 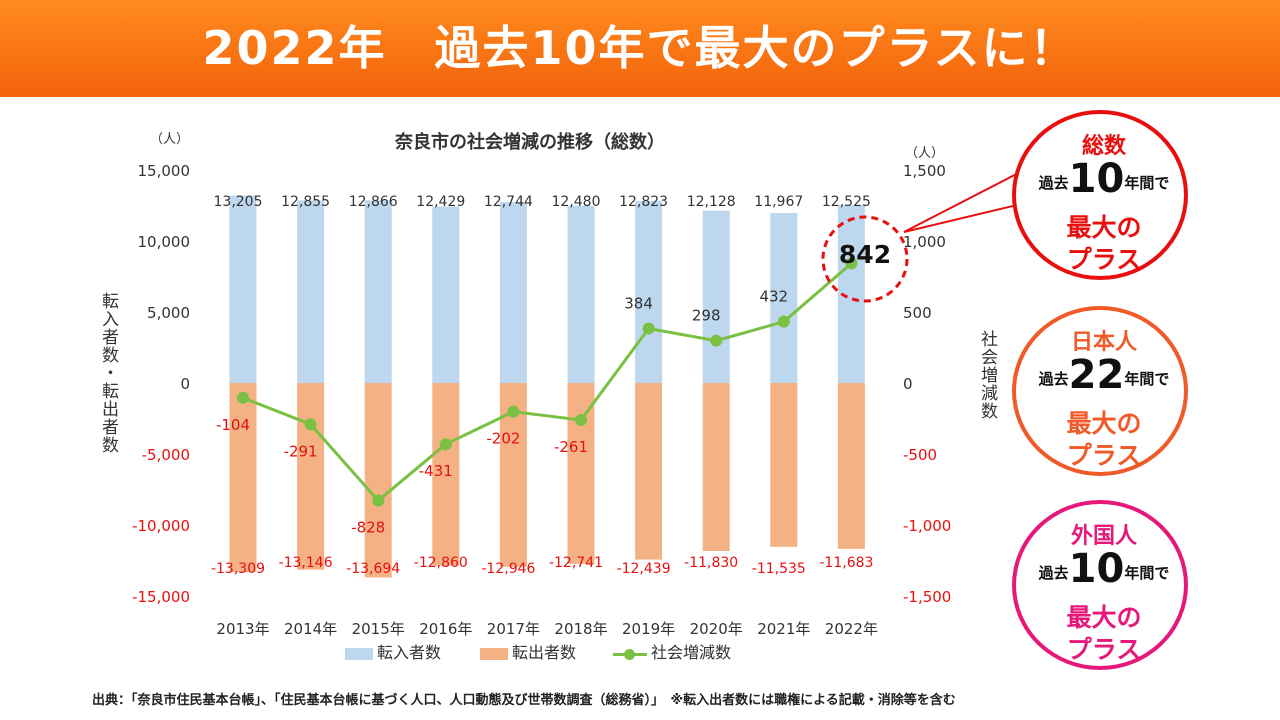 What do you see at coordinates (441, 563) in the screenshot?
I see `outflow-data-label: -12,860` at bounding box center [441, 563].